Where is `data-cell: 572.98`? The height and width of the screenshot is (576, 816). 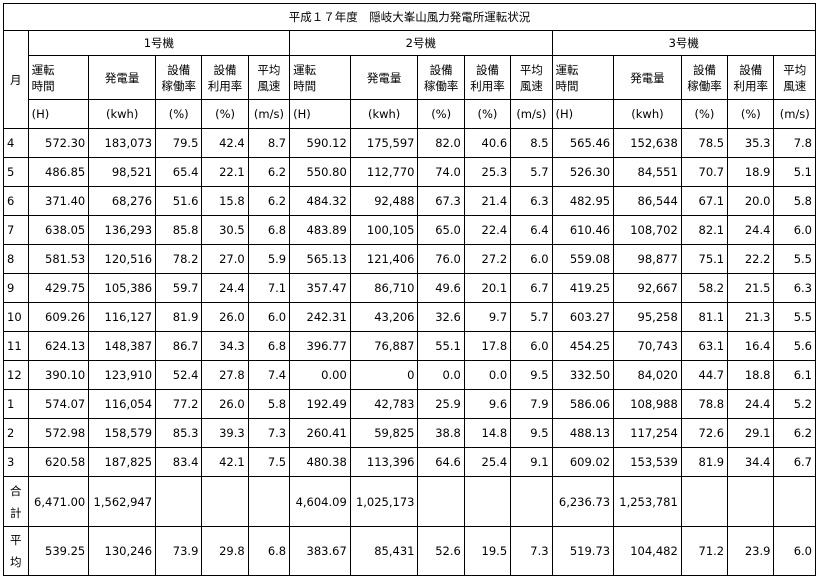
data-cell: 572.98 is located at coordinates (58, 433).